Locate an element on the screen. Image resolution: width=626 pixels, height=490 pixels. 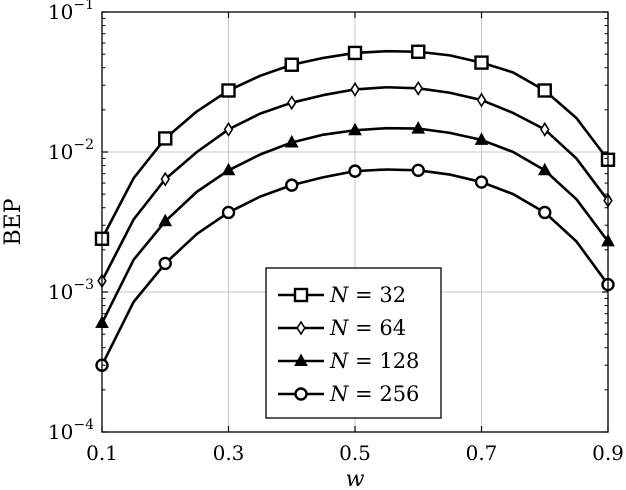
y-tick-label: 10⁻³ is located at coordinates (71, 290).